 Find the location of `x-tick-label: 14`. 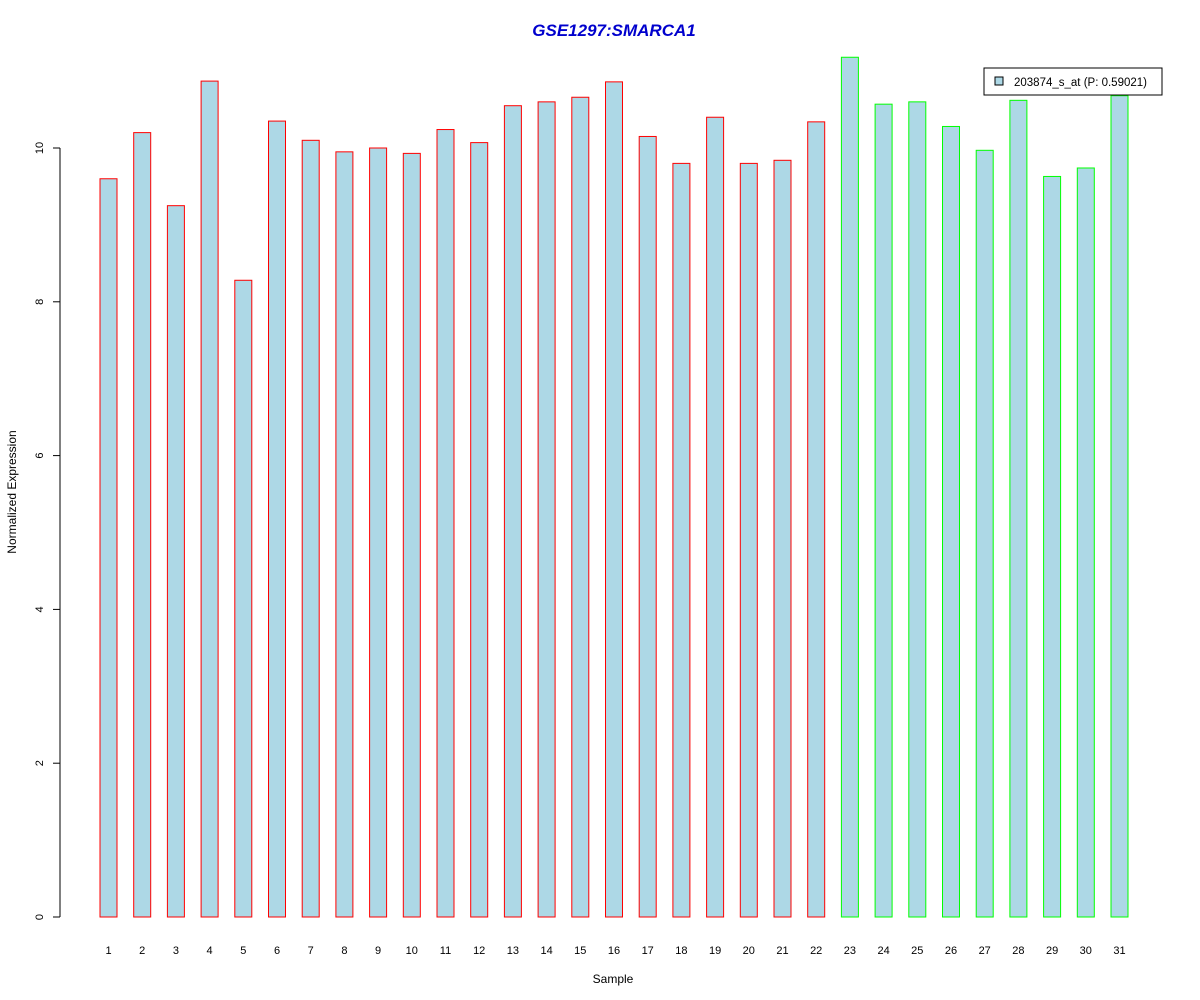

x-tick-label: 14 is located at coordinates (546, 951).